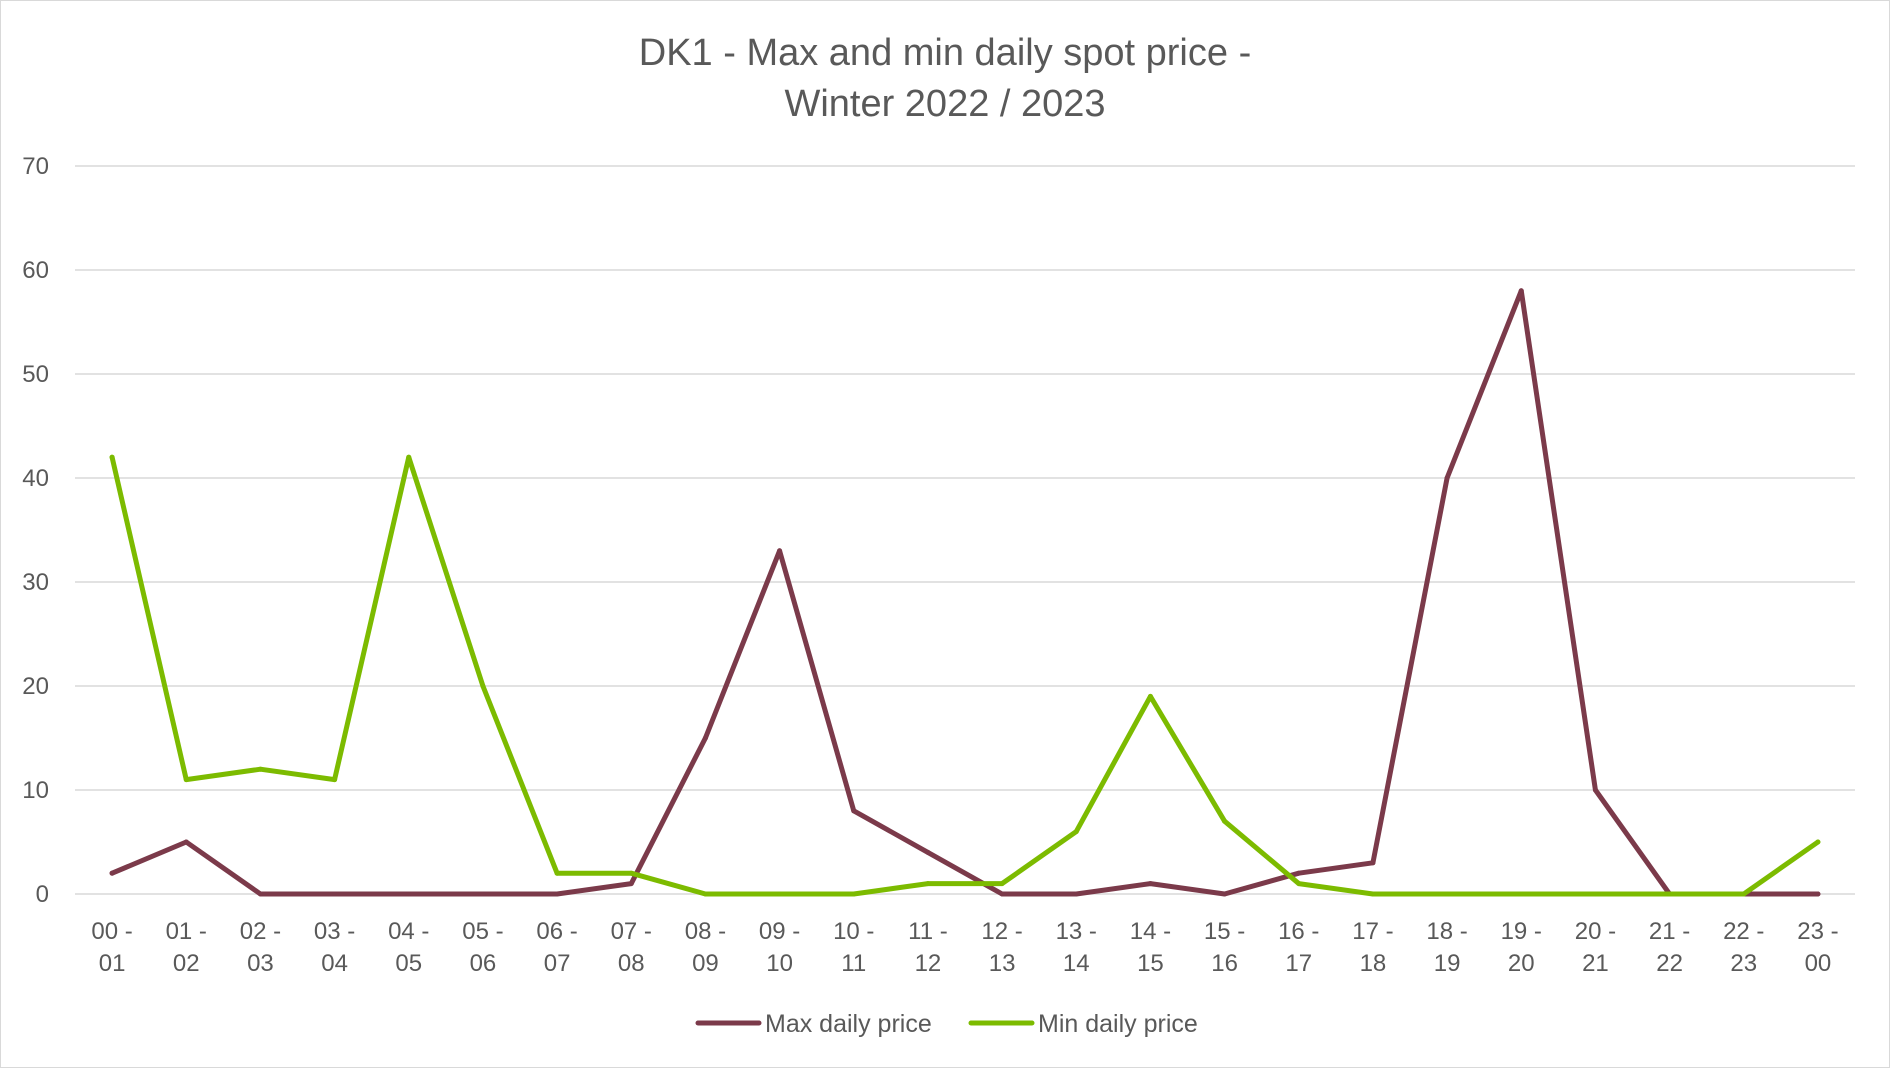 The height and width of the screenshot is (1068, 1890). What do you see at coordinates (853, 931) in the screenshot?
I see `x-tick-label-line-1: 10 -` at bounding box center [853, 931].